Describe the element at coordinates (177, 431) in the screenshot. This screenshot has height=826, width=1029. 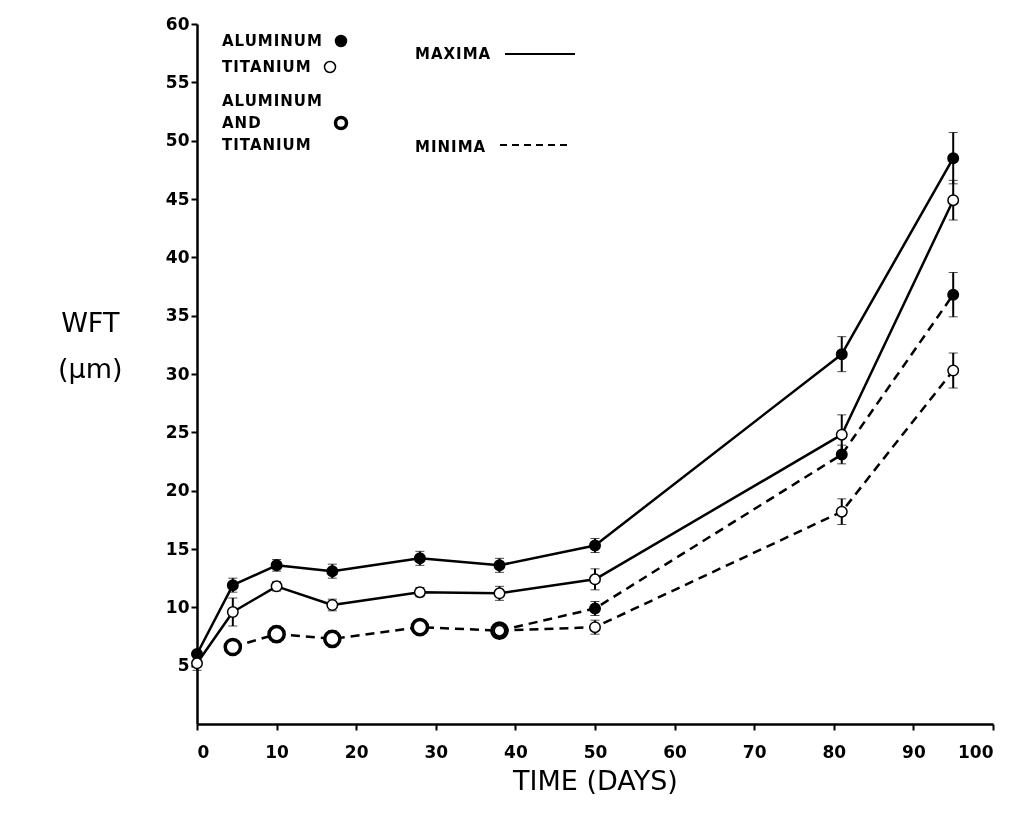
I see `y-tick-label: 25` at that location.